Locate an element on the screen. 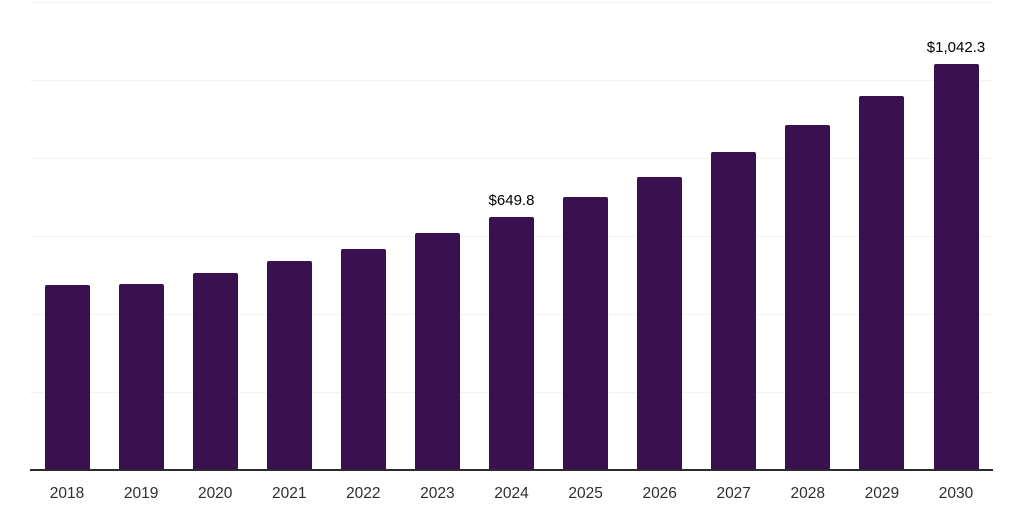 Image resolution: width=1024 pixels, height=512 pixels. x-tick-label-2024: 2024 is located at coordinates (511, 493).